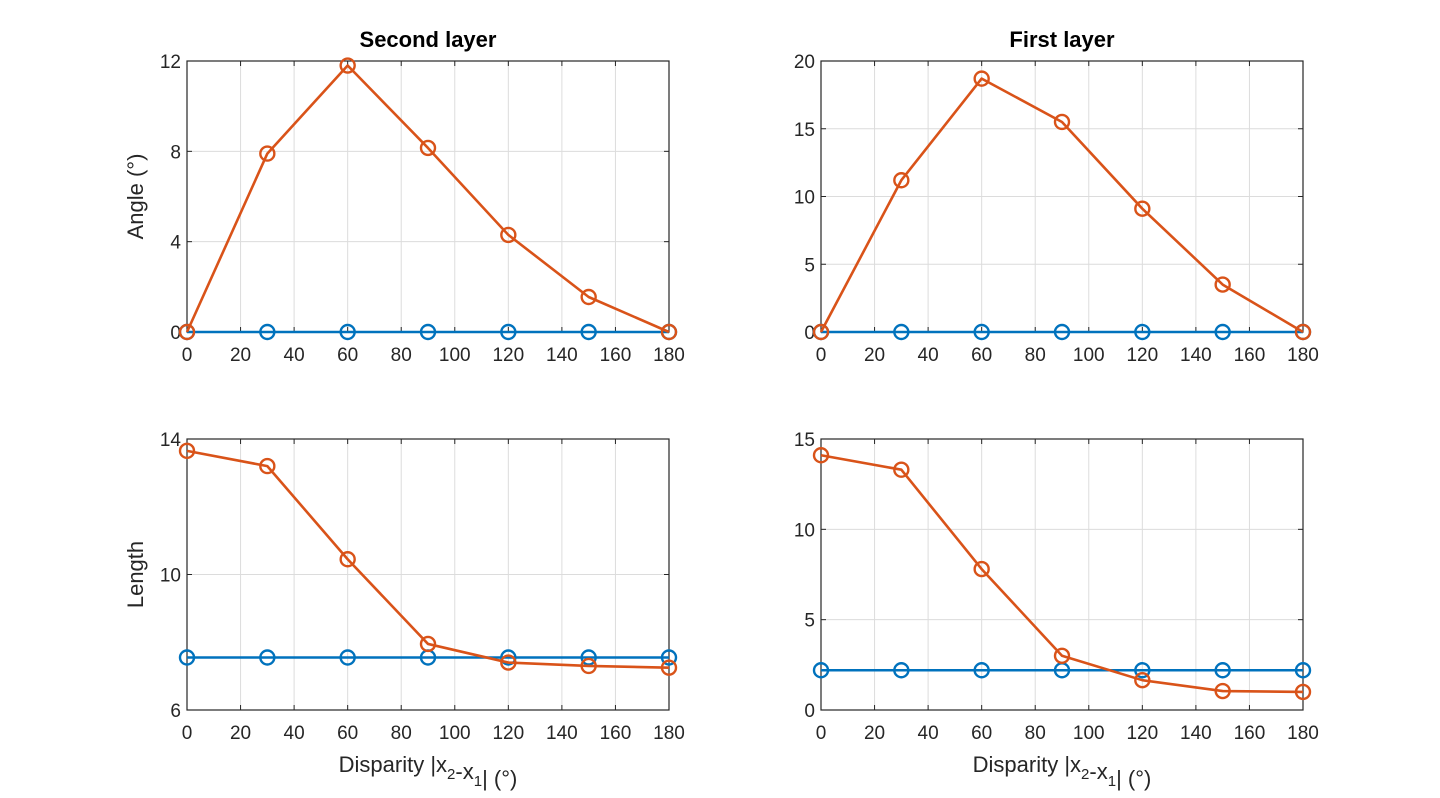 The height and width of the screenshot is (798, 1440). What do you see at coordinates (175, 152) in the screenshot?
I see `y-tick-label: 8` at bounding box center [175, 152].